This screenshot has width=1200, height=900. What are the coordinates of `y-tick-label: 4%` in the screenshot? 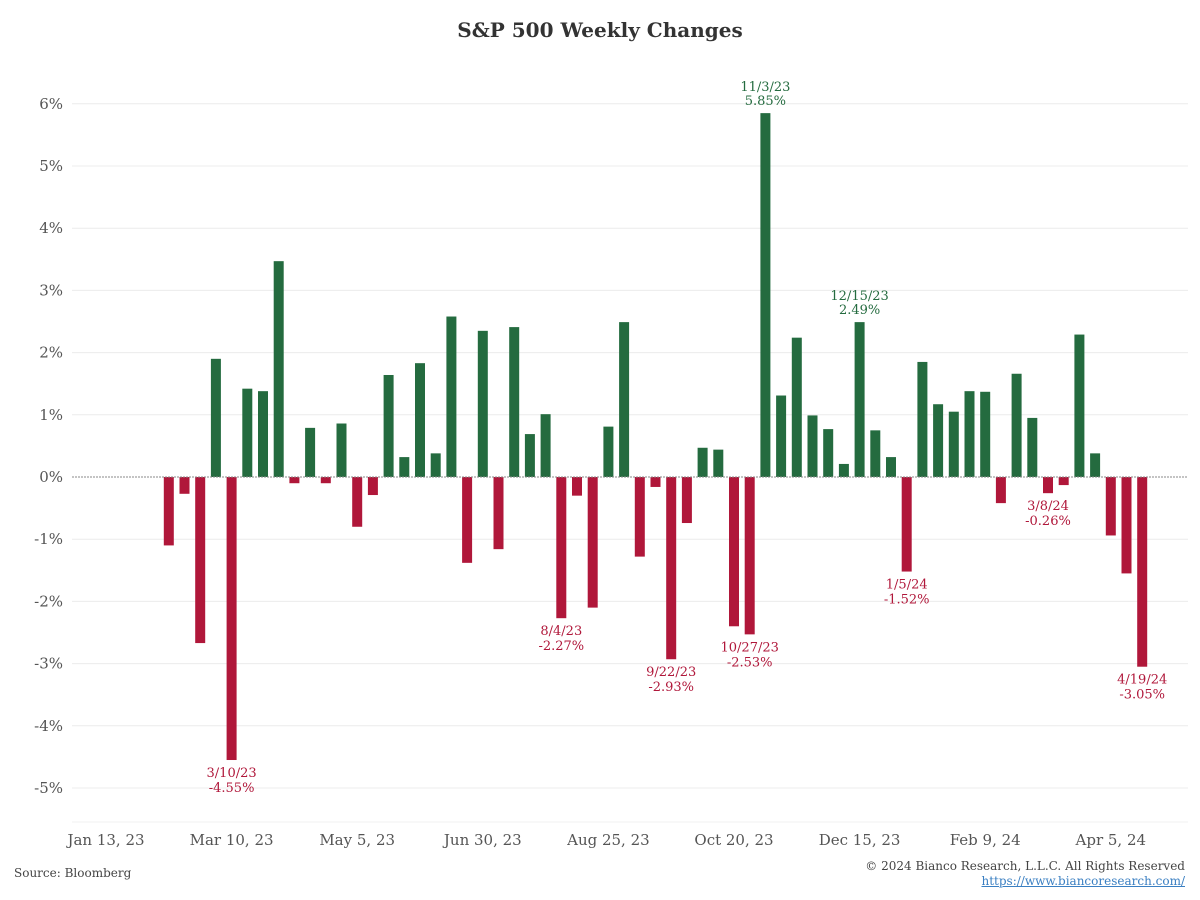 It's located at (51, 228).